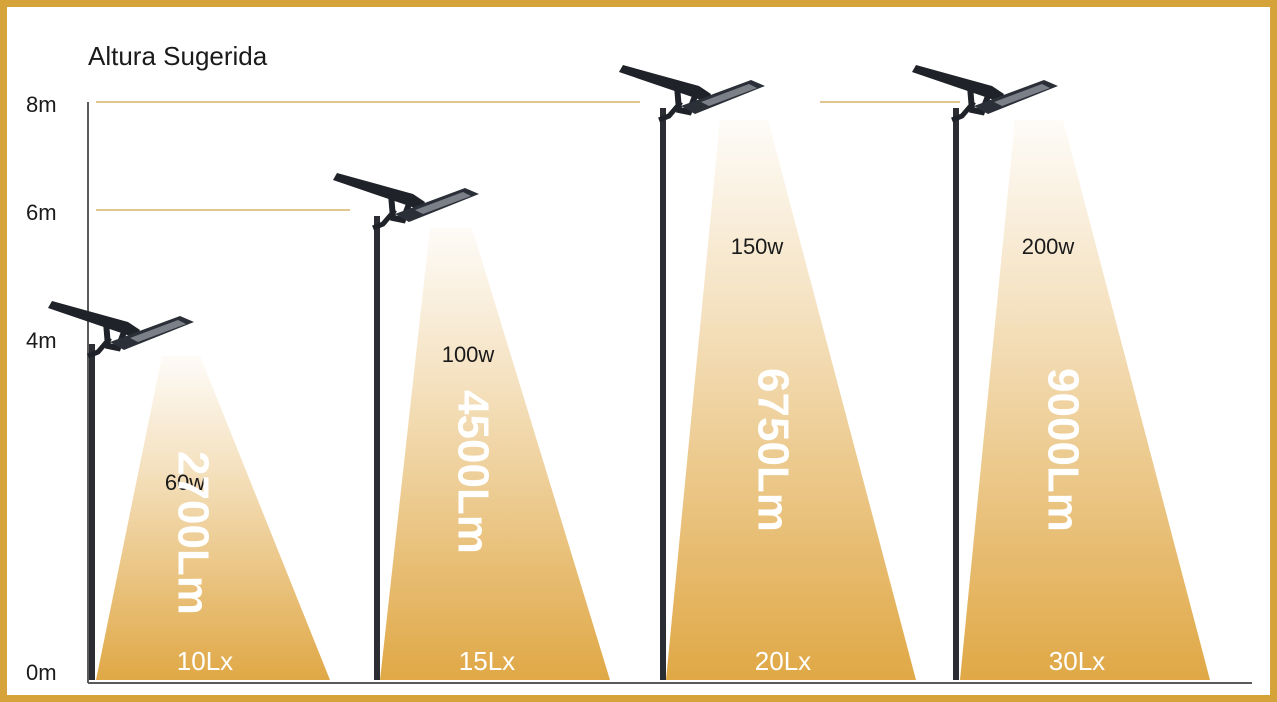 This screenshot has height=702, width=1277. I want to click on y-axis-ticks: 0m 4m 6m 8m, so click(41, 388).